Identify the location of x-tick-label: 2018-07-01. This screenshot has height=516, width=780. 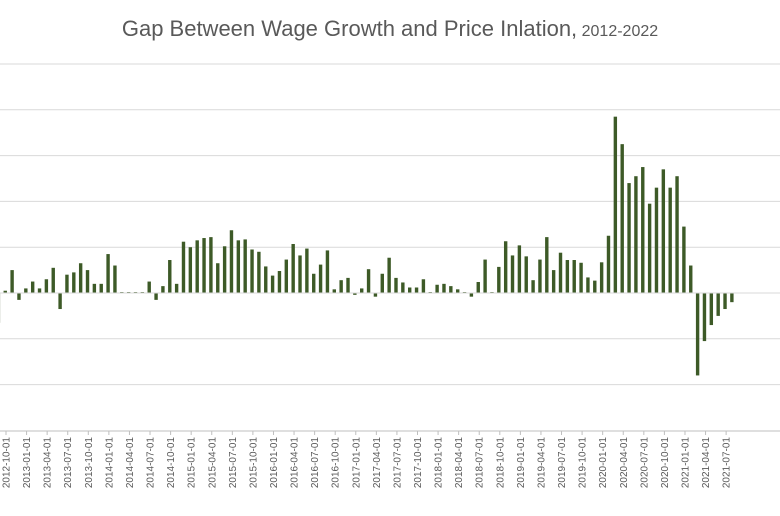
(480, 463).